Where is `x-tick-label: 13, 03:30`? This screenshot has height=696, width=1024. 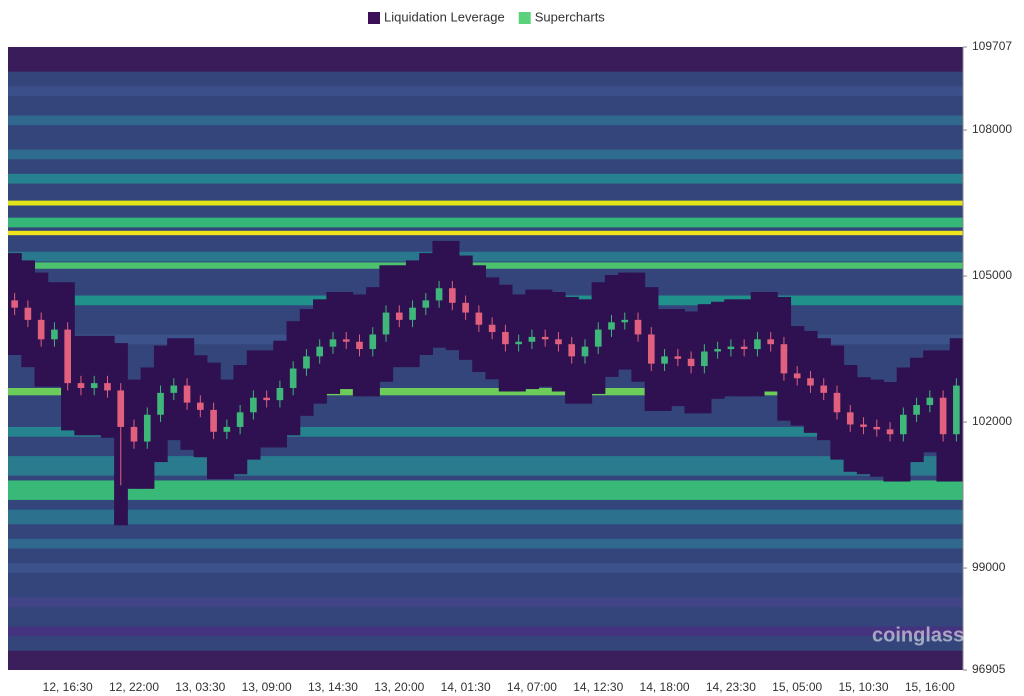 x-tick-label: 13, 03:30 is located at coordinates (200, 687).